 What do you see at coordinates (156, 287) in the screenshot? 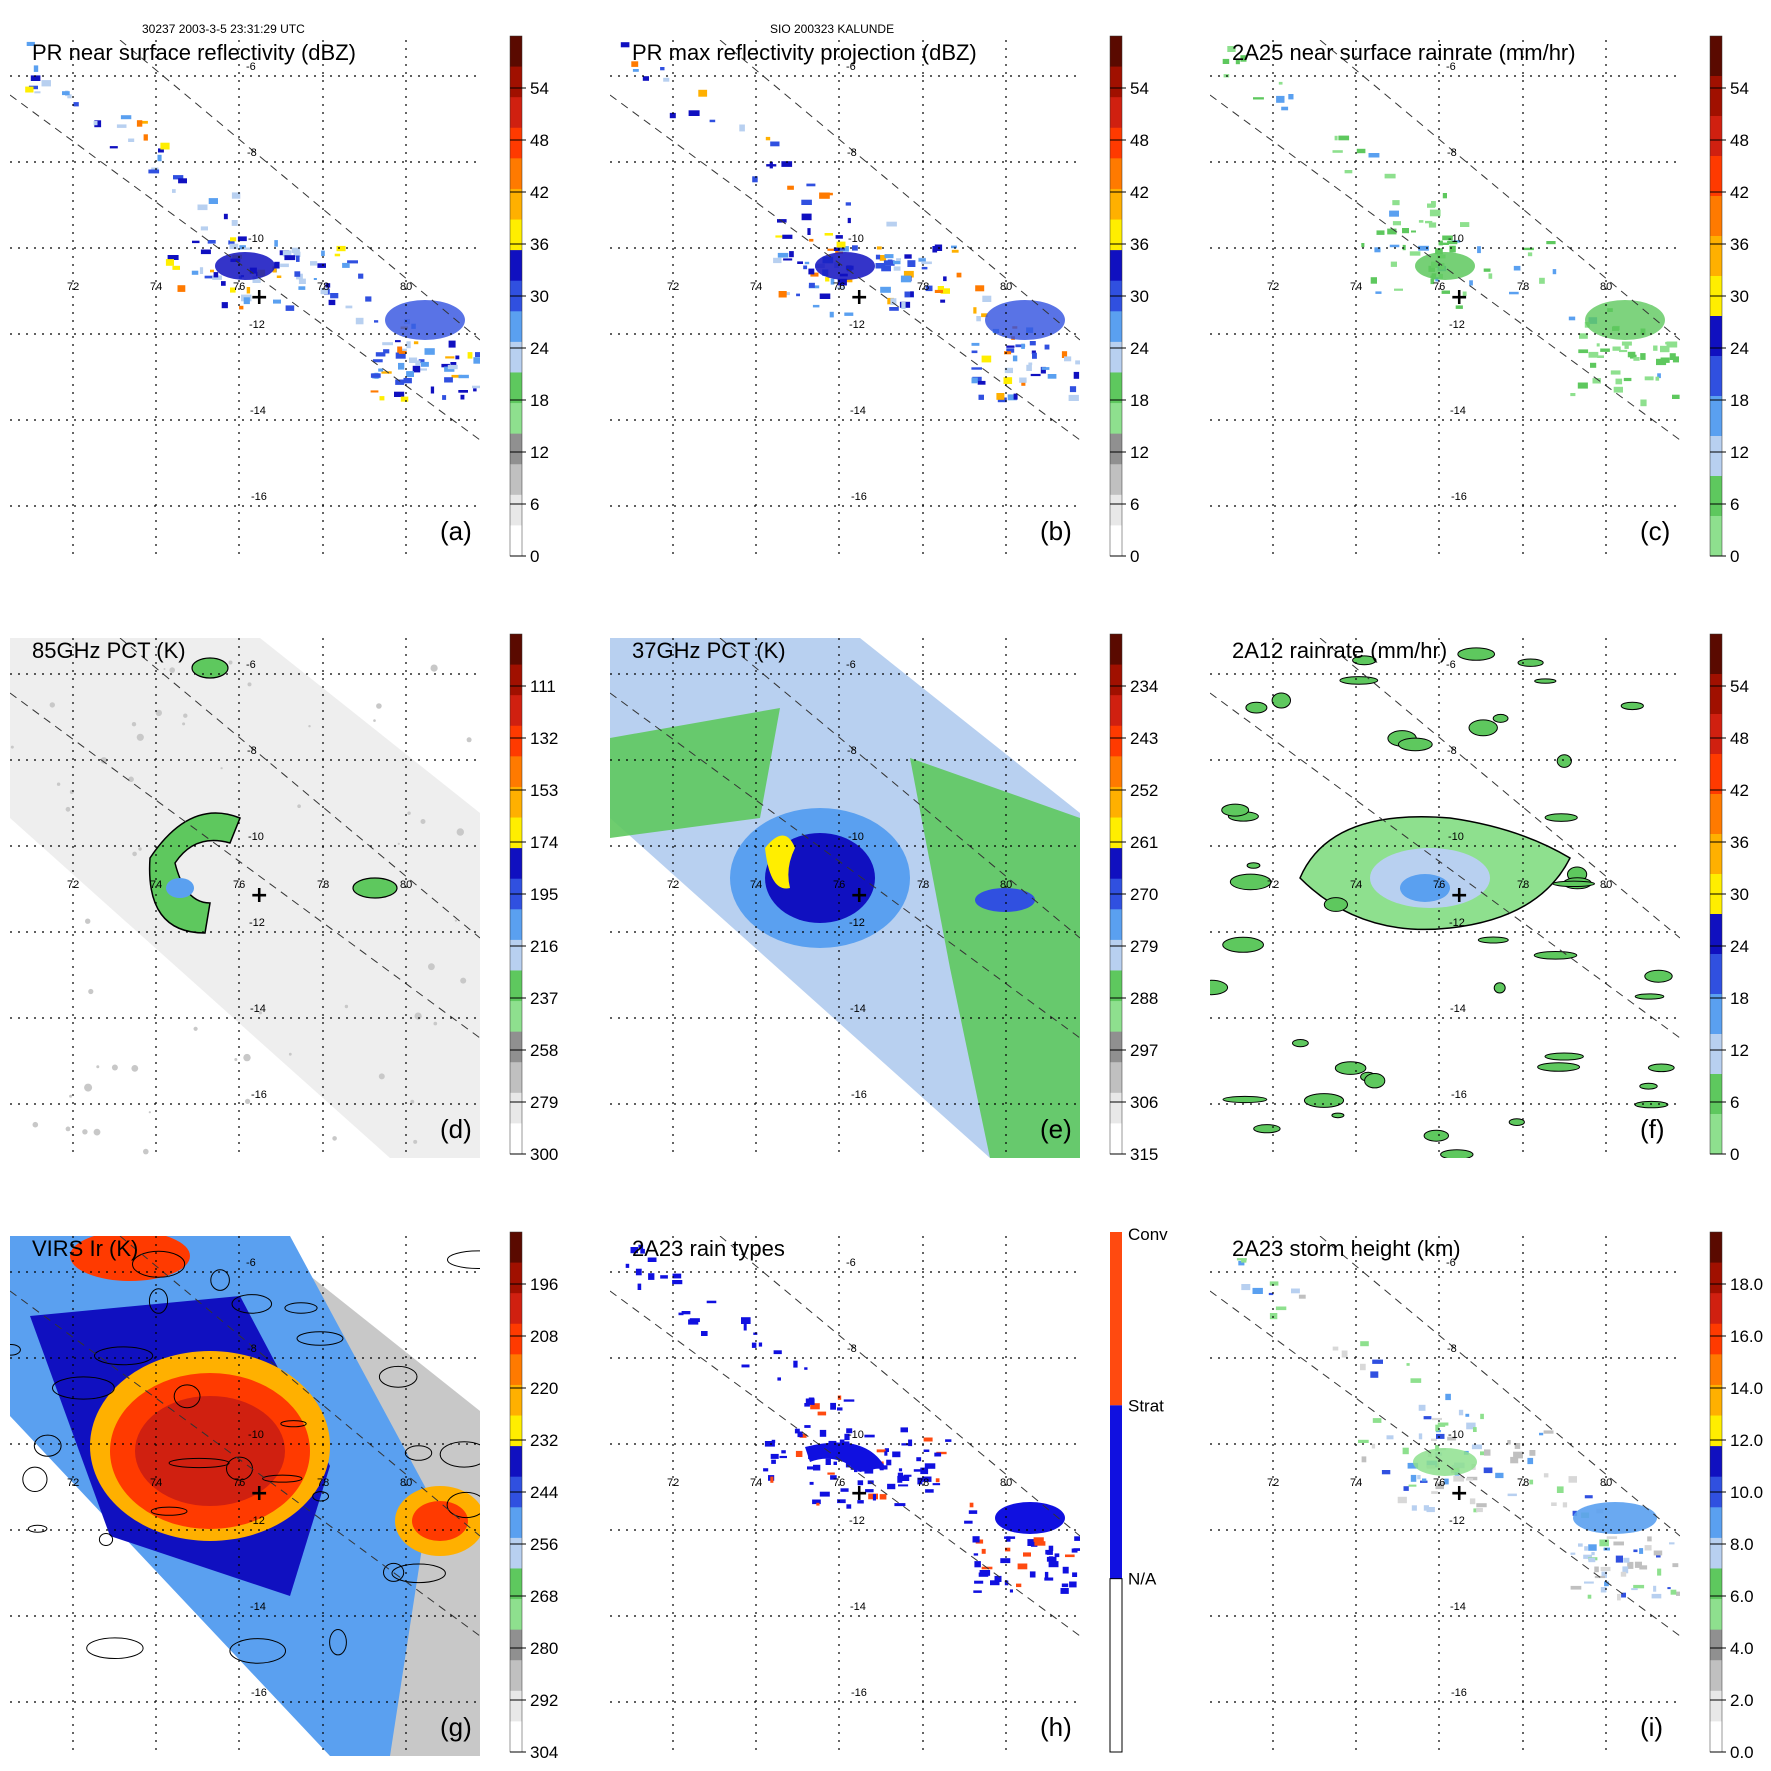
I see `longitude-label: 74` at bounding box center [156, 287].